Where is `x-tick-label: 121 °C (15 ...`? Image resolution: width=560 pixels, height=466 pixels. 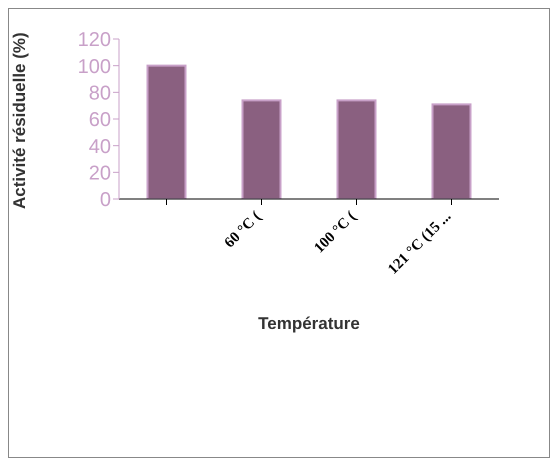 x-tick-label: 121 °C (15 ... is located at coordinates (420, 243).